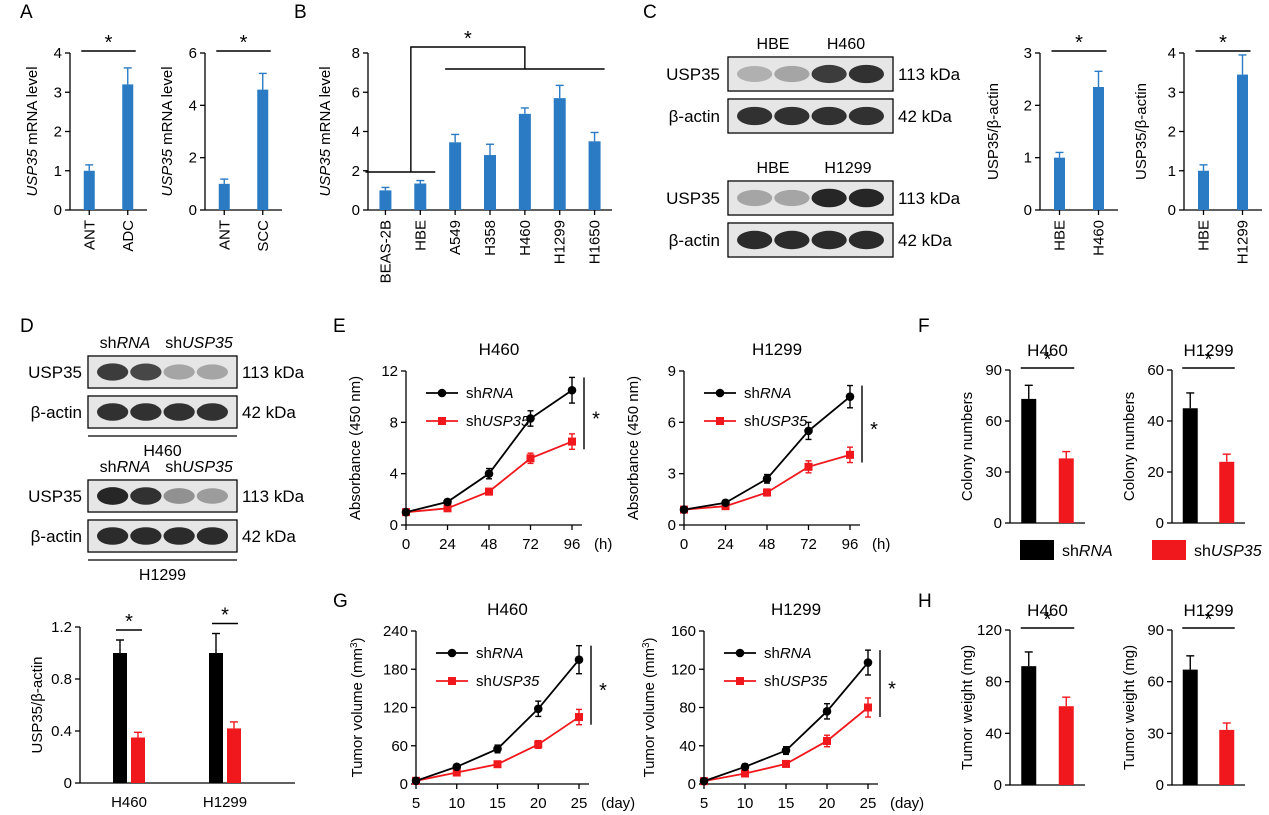  Describe the element at coordinates (32, 172) in the screenshot. I see `label-part: USP35` at that location.